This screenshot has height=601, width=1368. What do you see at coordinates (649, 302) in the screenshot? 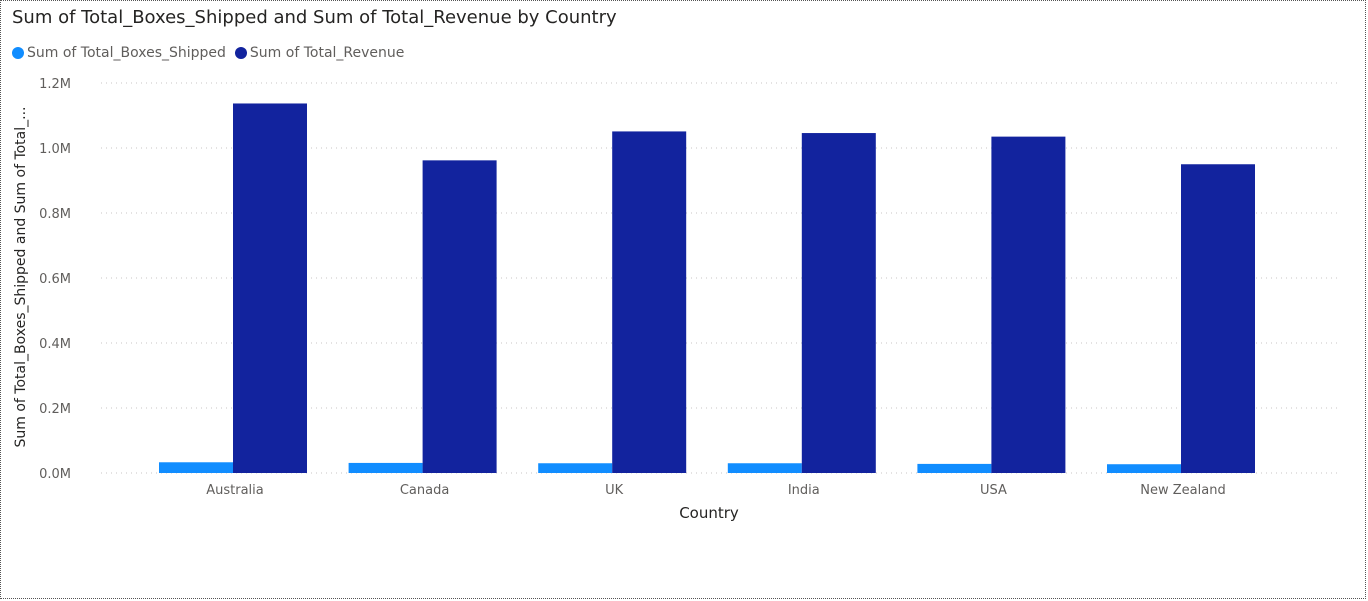
I see `bar-revenue-uk` at bounding box center [649, 302].